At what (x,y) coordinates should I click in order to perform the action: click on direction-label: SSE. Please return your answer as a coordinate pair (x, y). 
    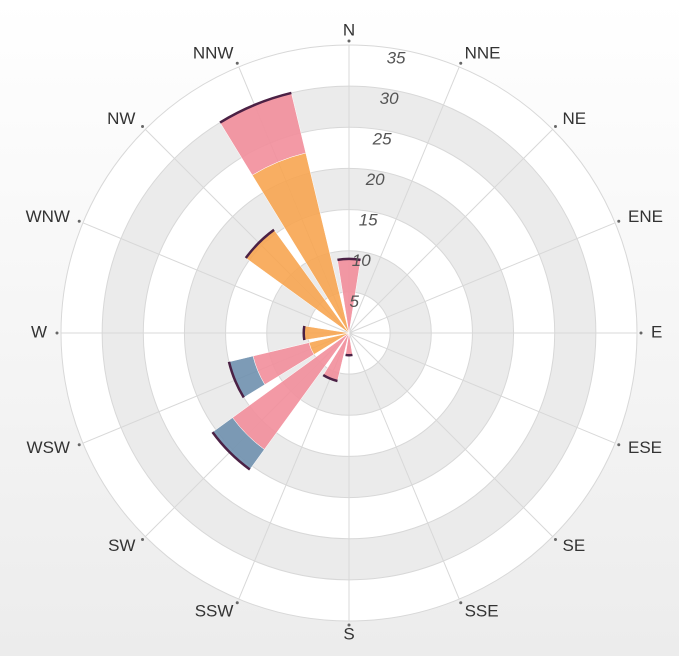
    Looking at the image, I should click on (482, 610).